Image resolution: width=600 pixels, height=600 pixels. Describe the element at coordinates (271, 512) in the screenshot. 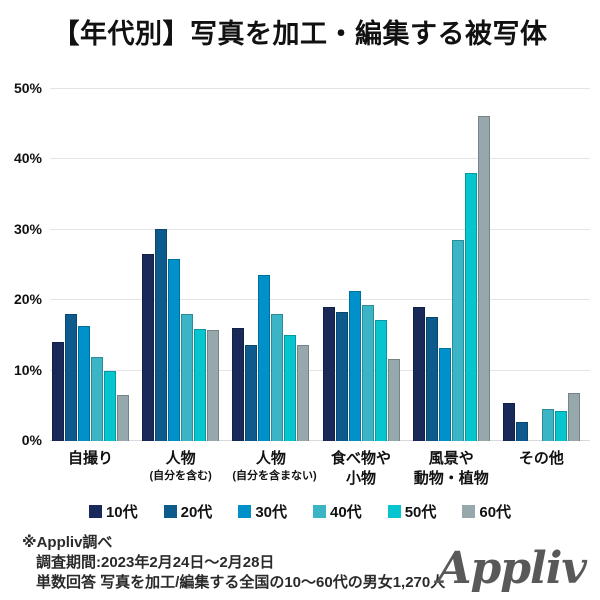

I see `legend-label-30代: 30代` at that location.